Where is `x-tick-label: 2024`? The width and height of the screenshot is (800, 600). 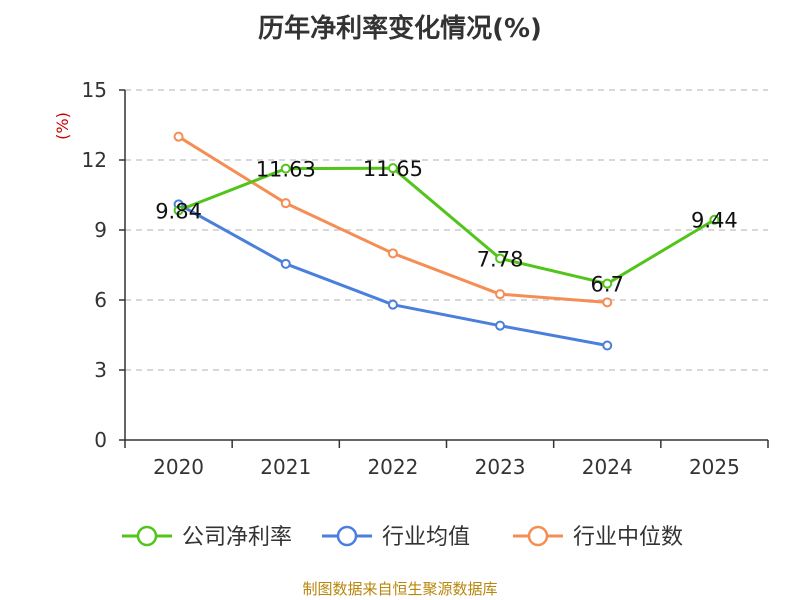
x-tick-label: 2024 is located at coordinates (607, 467).